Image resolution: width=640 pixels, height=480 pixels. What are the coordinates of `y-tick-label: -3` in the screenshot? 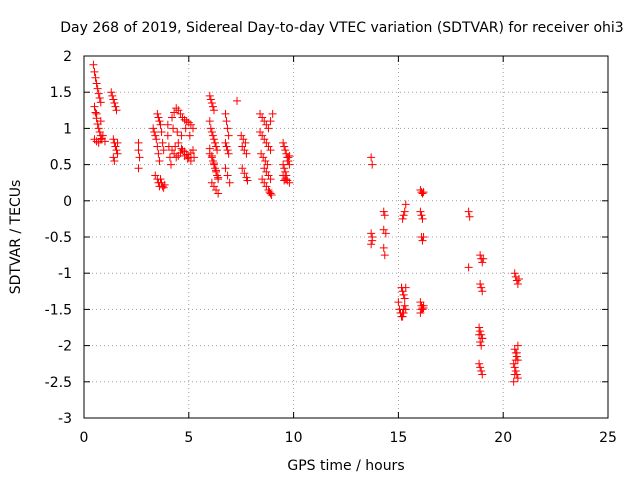 It's located at (65, 419).